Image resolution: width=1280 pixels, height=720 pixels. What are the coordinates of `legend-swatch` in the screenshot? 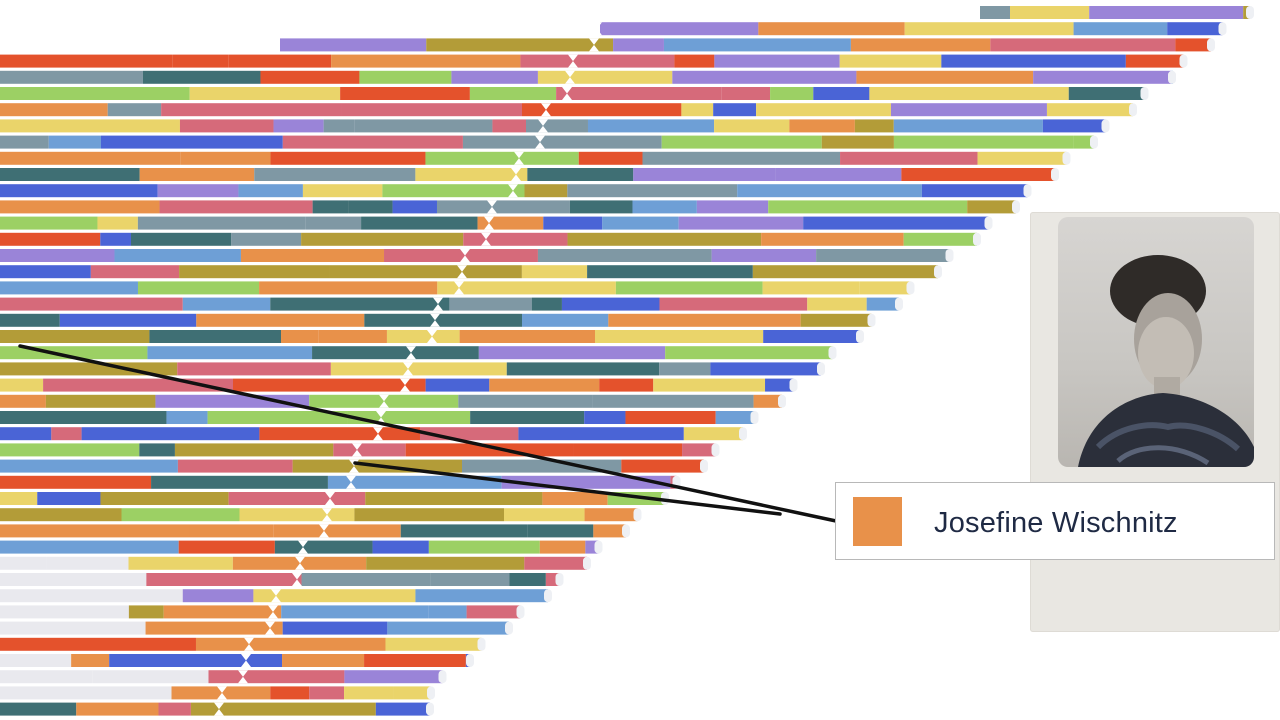 It's located at (877, 521).